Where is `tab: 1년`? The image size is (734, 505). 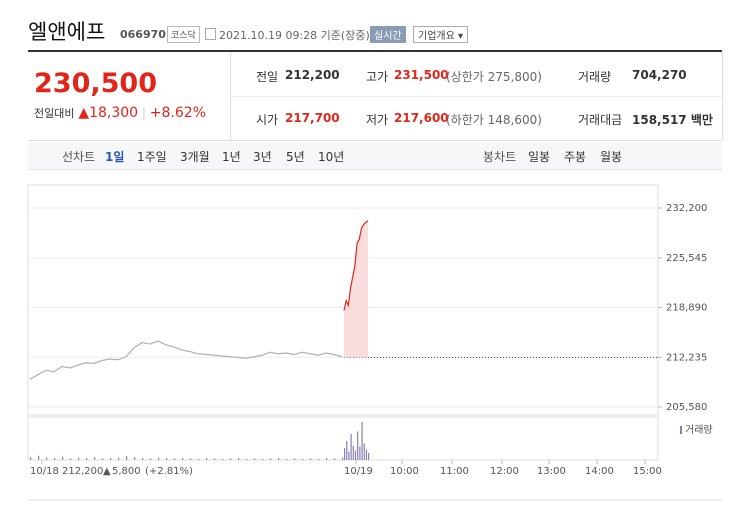
tab: 1년 is located at coordinates (231, 157).